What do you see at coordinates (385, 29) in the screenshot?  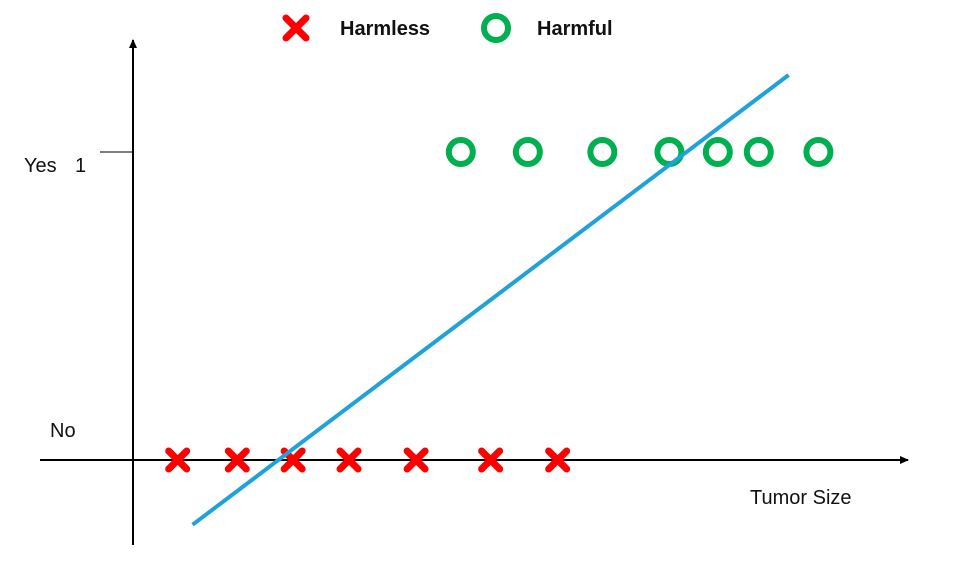 I see `legend-harmless-label: Harmless` at bounding box center [385, 29].